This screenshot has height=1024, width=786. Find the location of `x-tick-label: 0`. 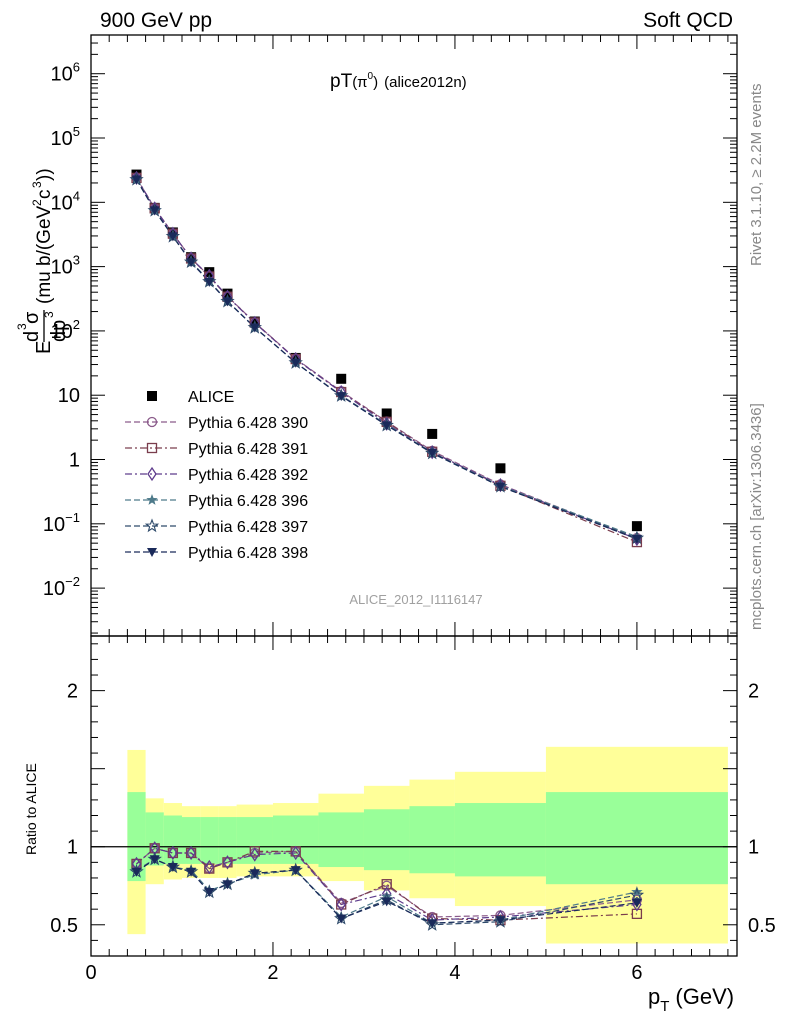

x-tick-label: 0 is located at coordinates (90, 973).